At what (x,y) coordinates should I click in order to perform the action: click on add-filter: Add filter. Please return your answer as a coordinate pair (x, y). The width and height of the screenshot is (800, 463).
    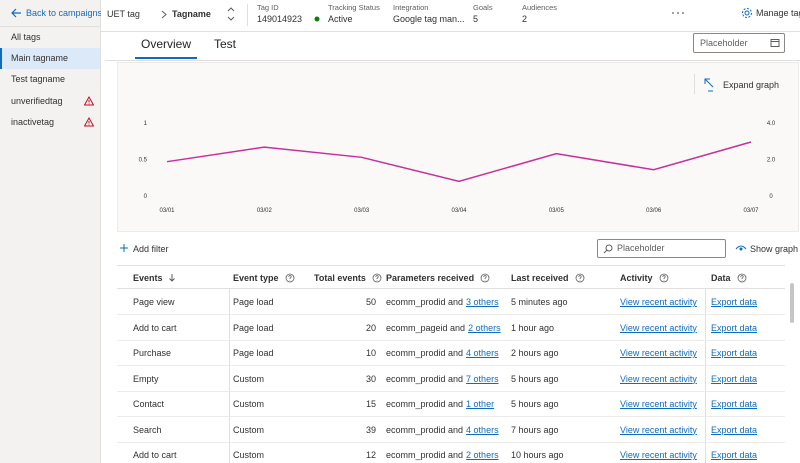
    Looking at the image, I should click on (151, 249).